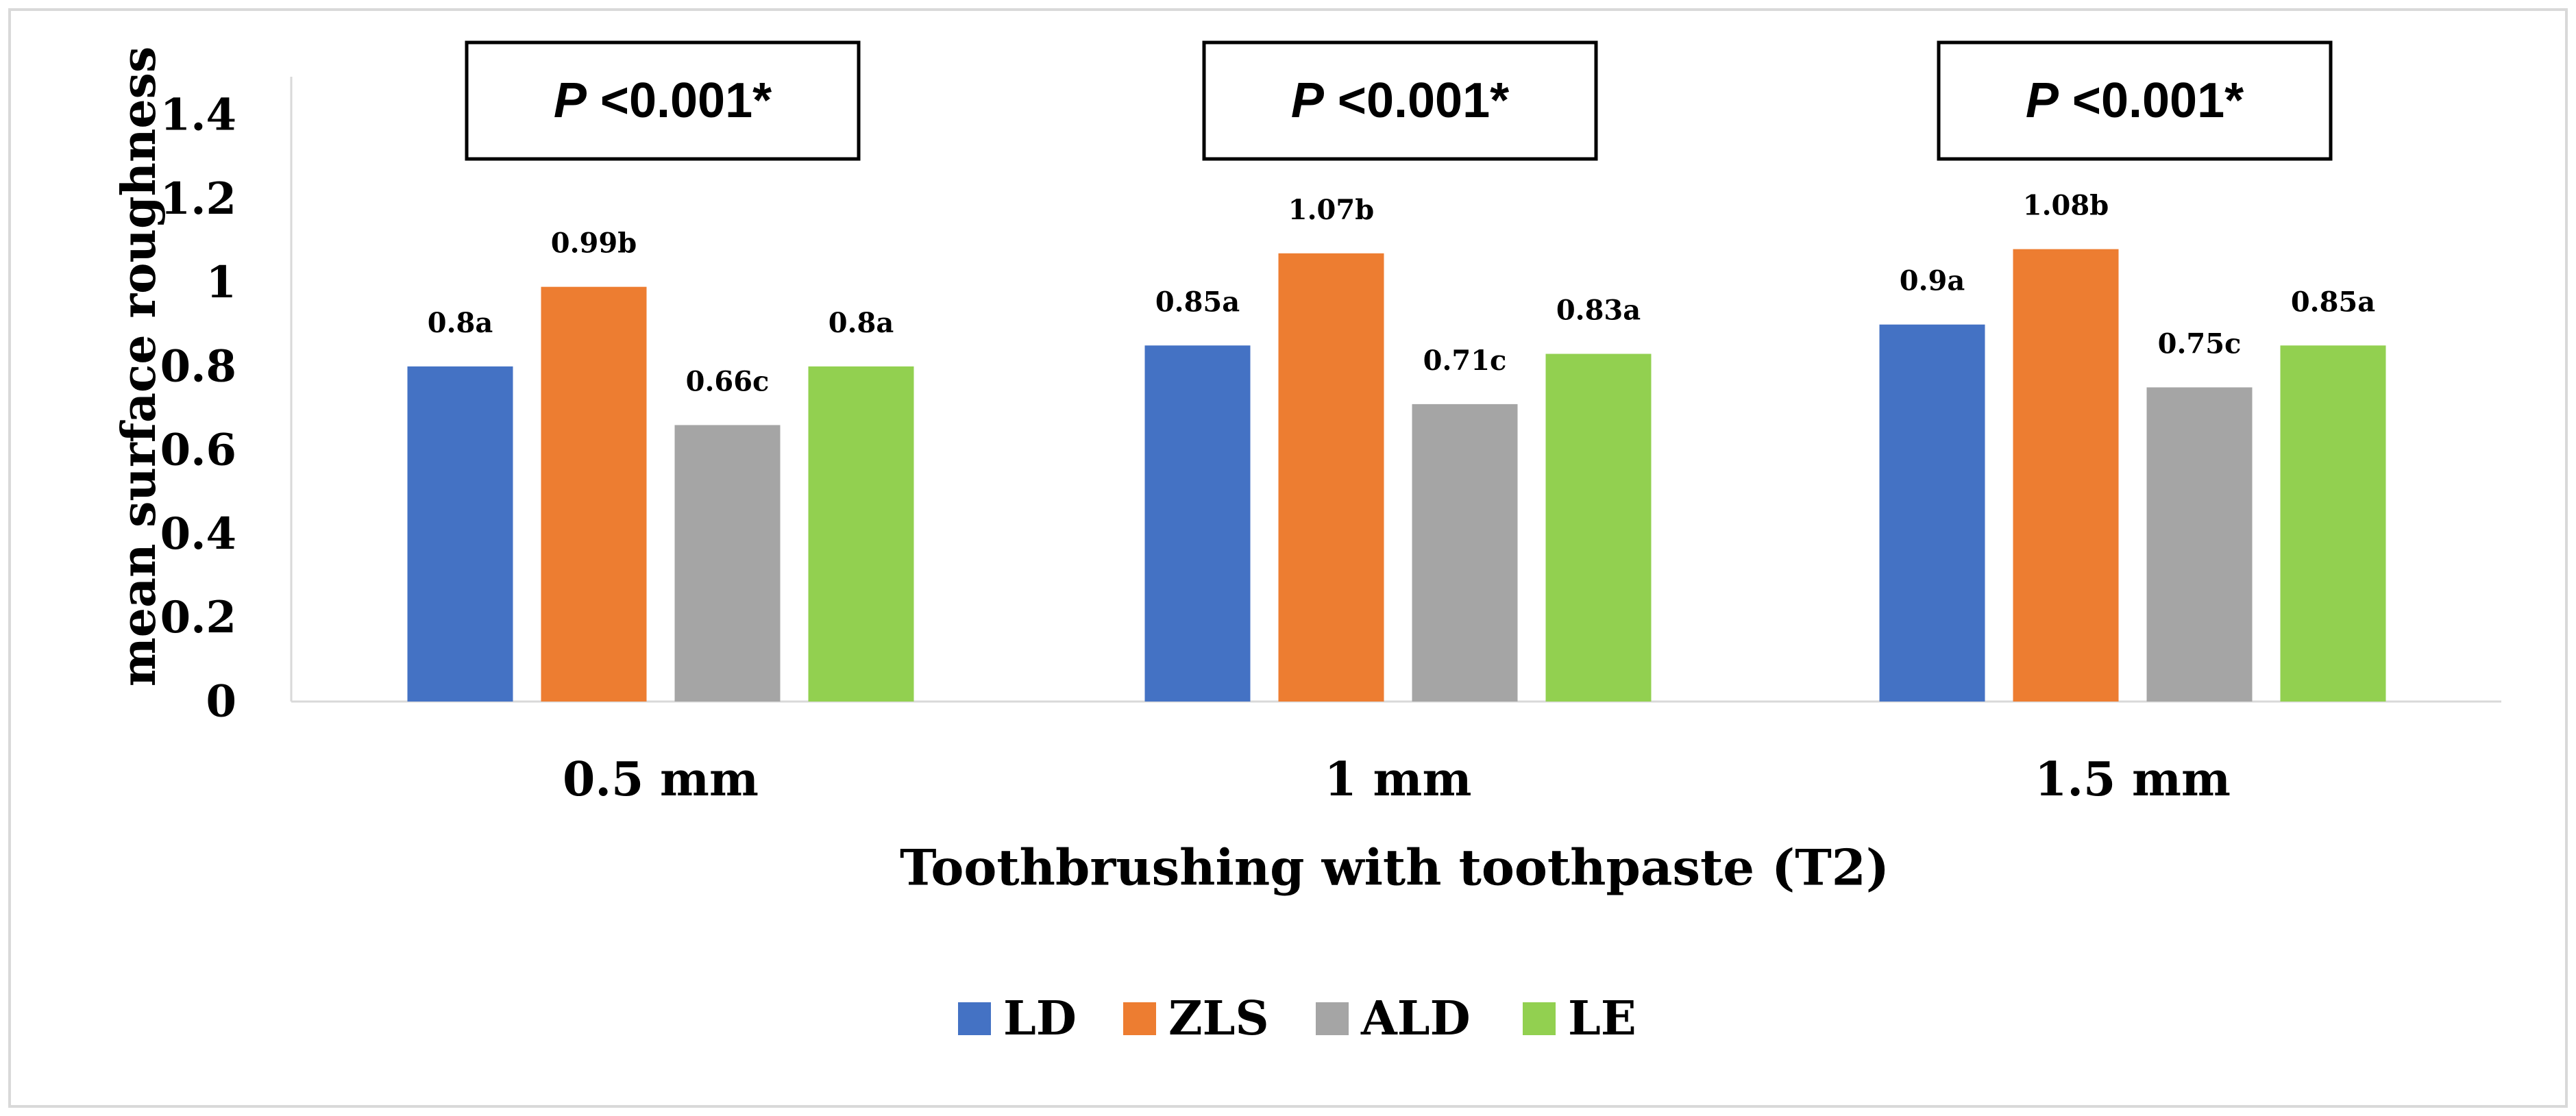 The width and height of the screenshot is (2576, 1116). I want to click on y-tick-label: 0.4, so click(198, 534).